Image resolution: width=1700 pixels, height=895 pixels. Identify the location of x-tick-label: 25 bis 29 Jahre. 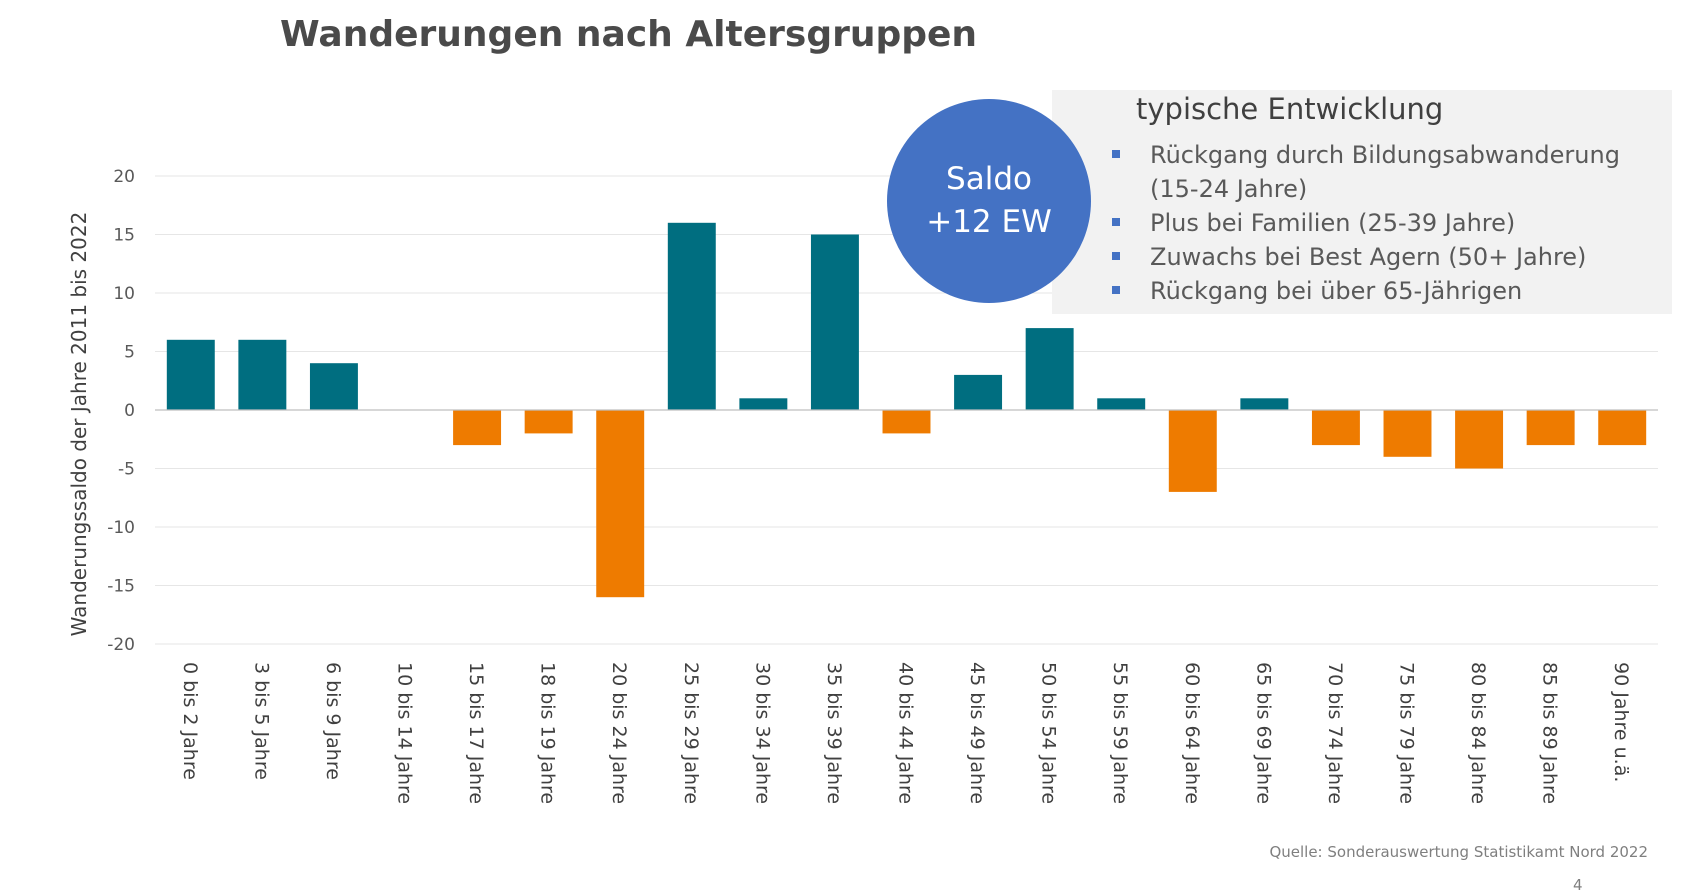
(691, 733).